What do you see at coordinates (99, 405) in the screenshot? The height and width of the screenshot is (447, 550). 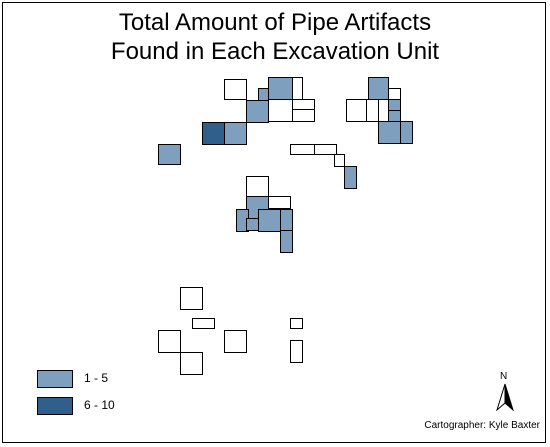 I see `legend-label-high: 6 - 10` at bounding box center [99, 405].